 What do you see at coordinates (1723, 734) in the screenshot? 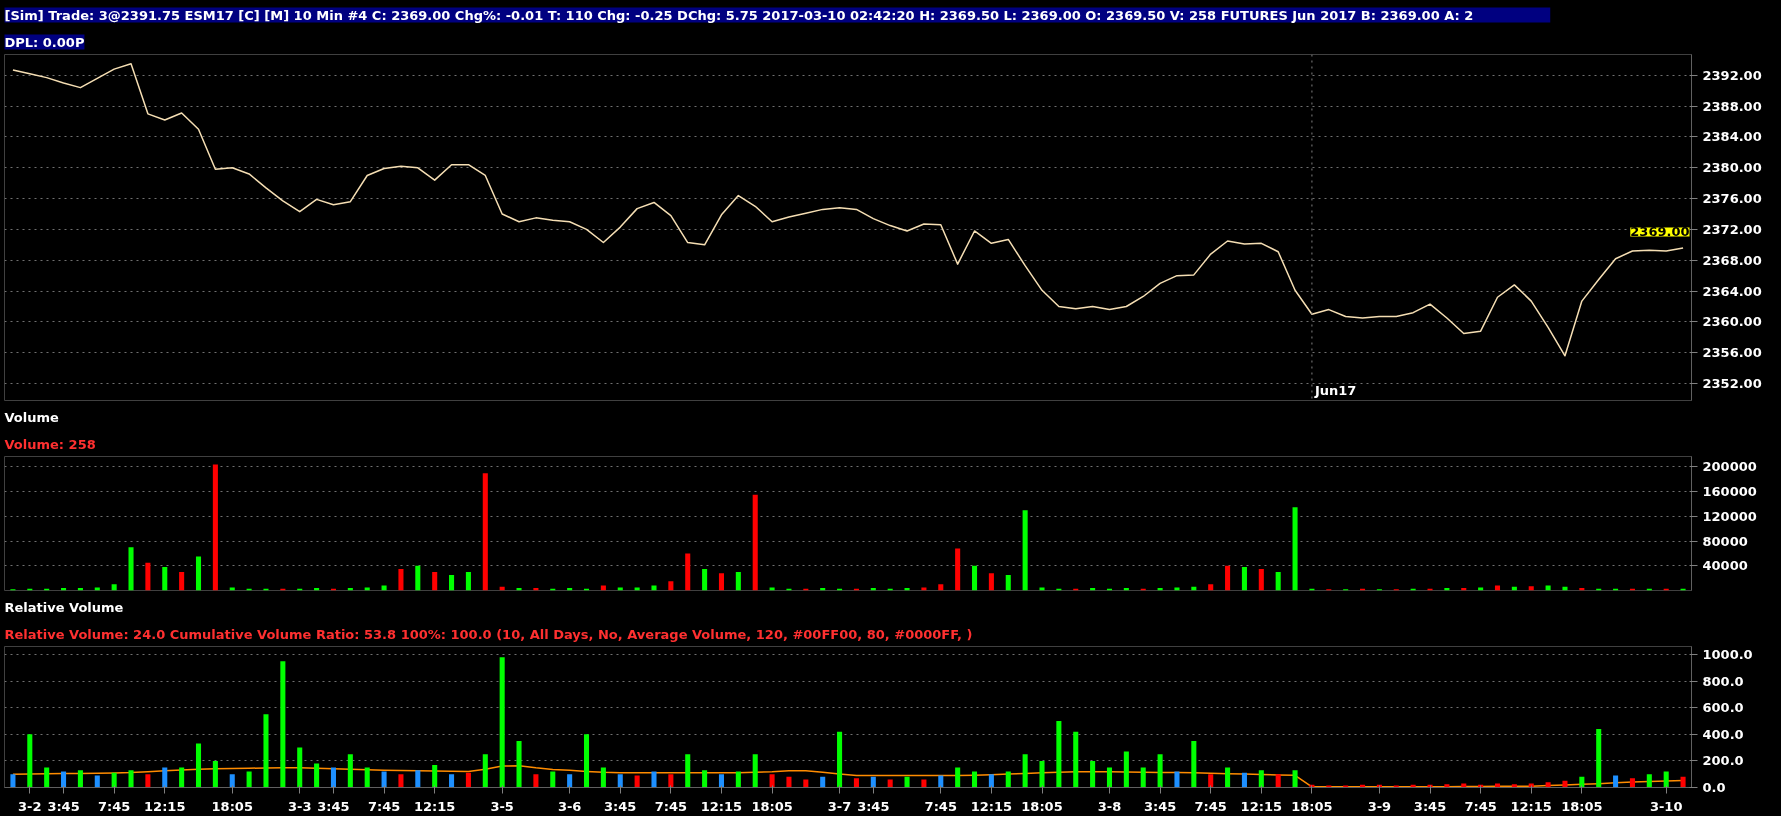
I see `y-tick-label: 400.0` at bounding box center [1723, 734].